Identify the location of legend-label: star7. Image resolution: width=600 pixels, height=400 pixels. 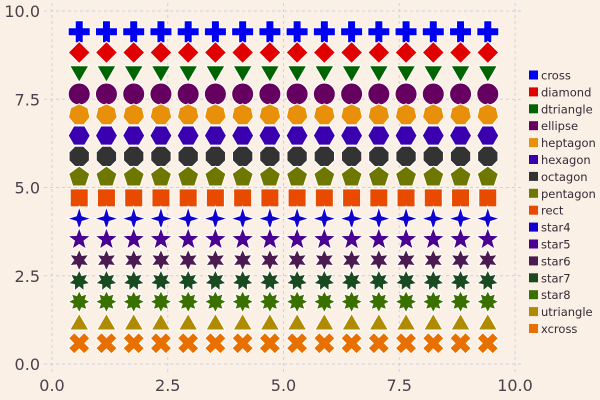
(556, 278).